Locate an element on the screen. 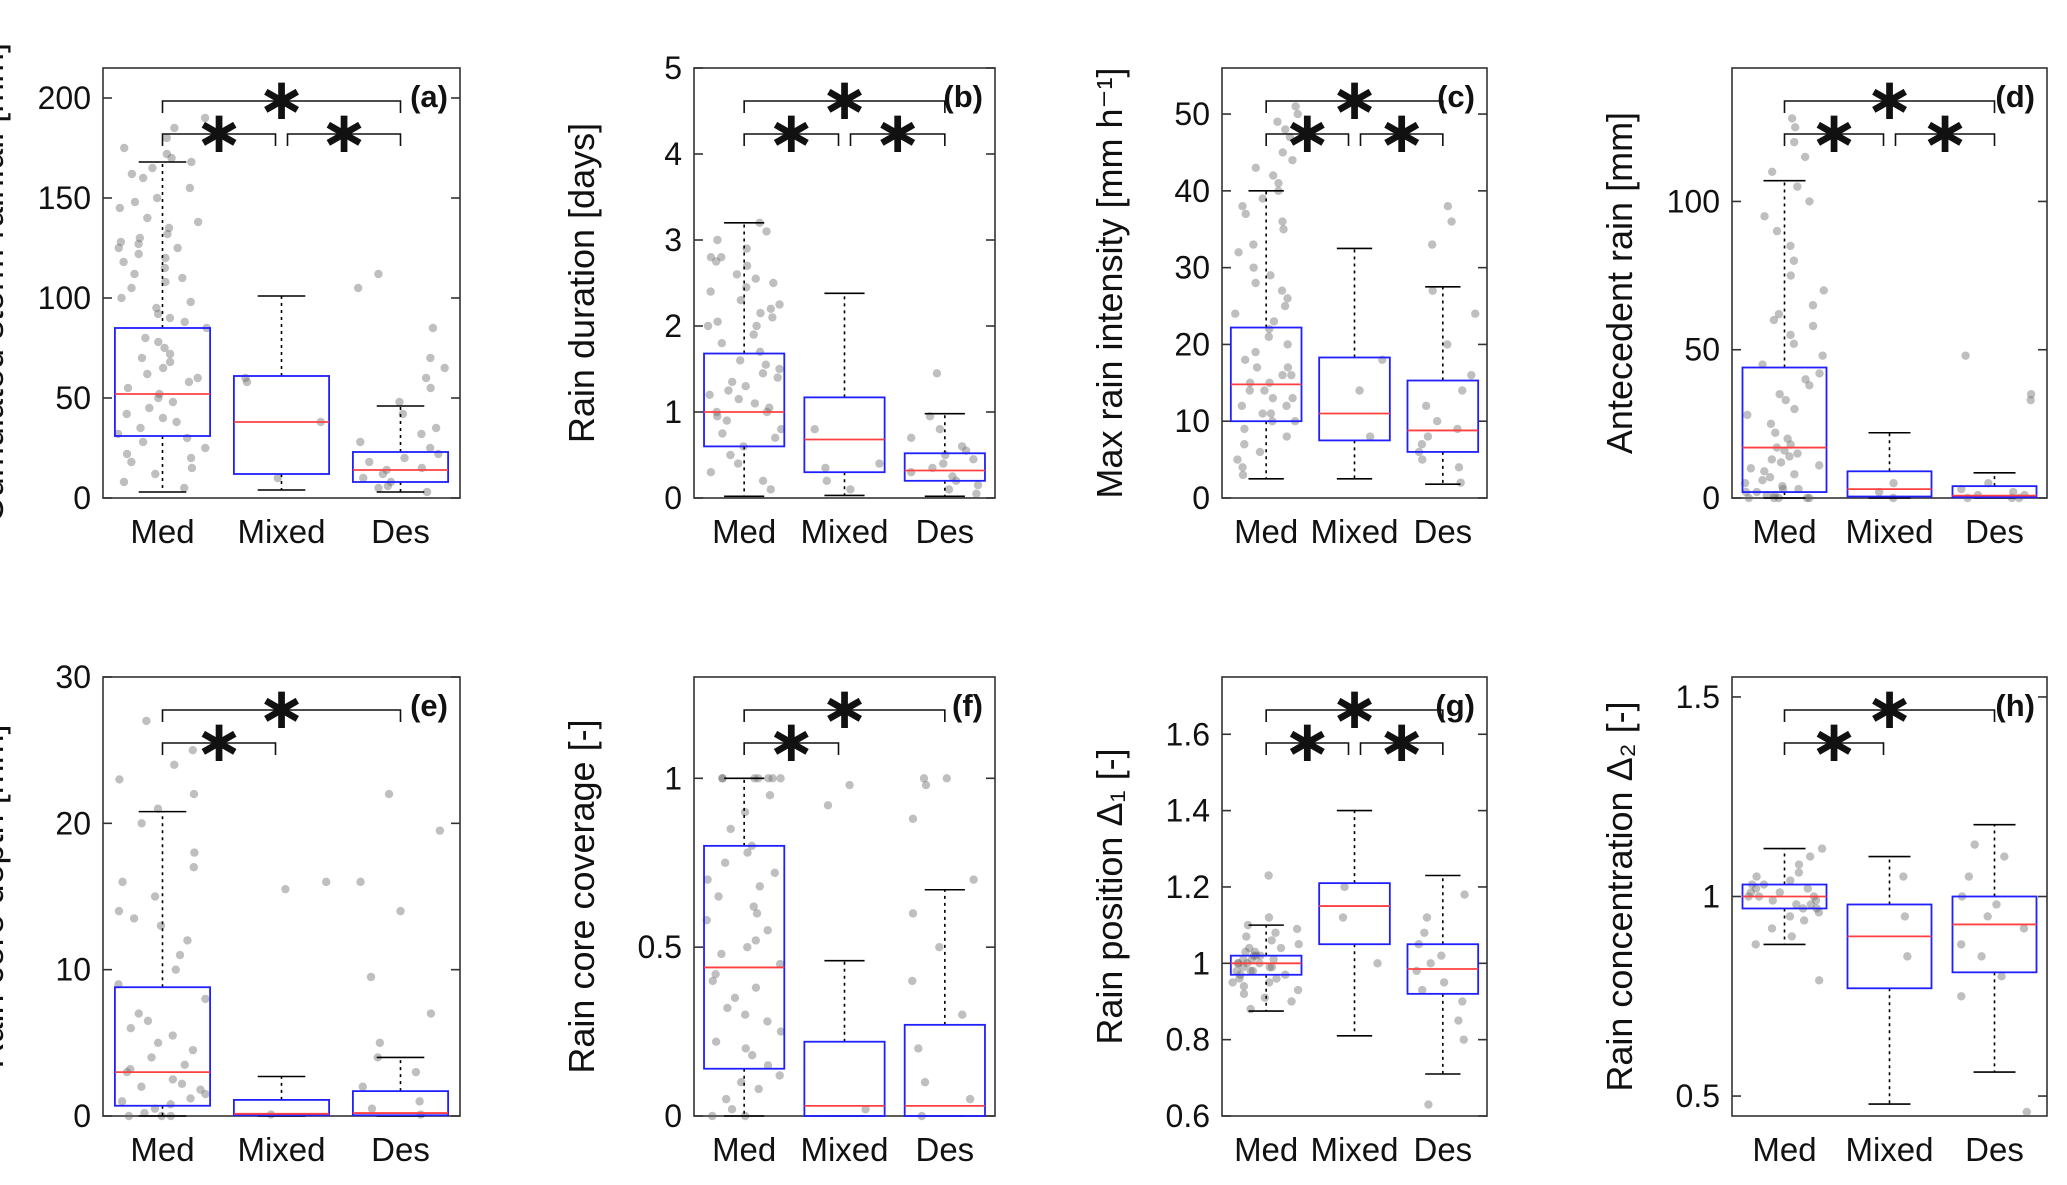 The height and width of the screenshot is (1185, 2067). y-tick-label: 200 is located at coordinates (64, 98).